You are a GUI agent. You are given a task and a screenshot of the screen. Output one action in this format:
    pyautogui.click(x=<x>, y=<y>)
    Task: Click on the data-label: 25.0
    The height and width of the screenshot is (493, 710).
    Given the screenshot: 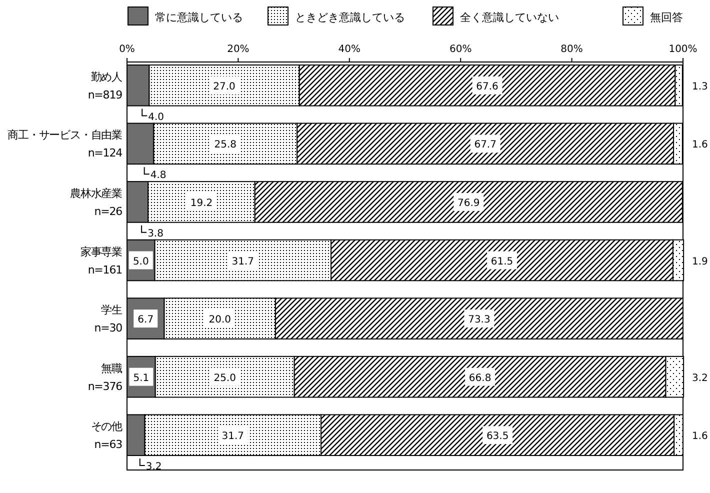 What is the action you would take?
    pyautogui.click(x=225, y=378)
    